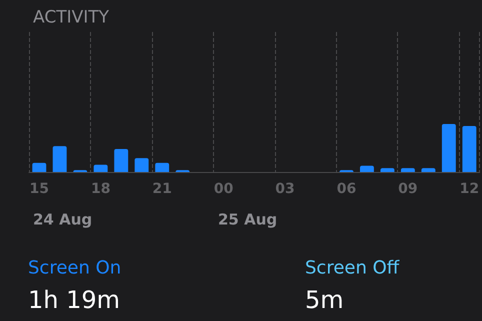 The image size is (482, 321). I want to click on x-tick-label: 21, so click(162, 189).